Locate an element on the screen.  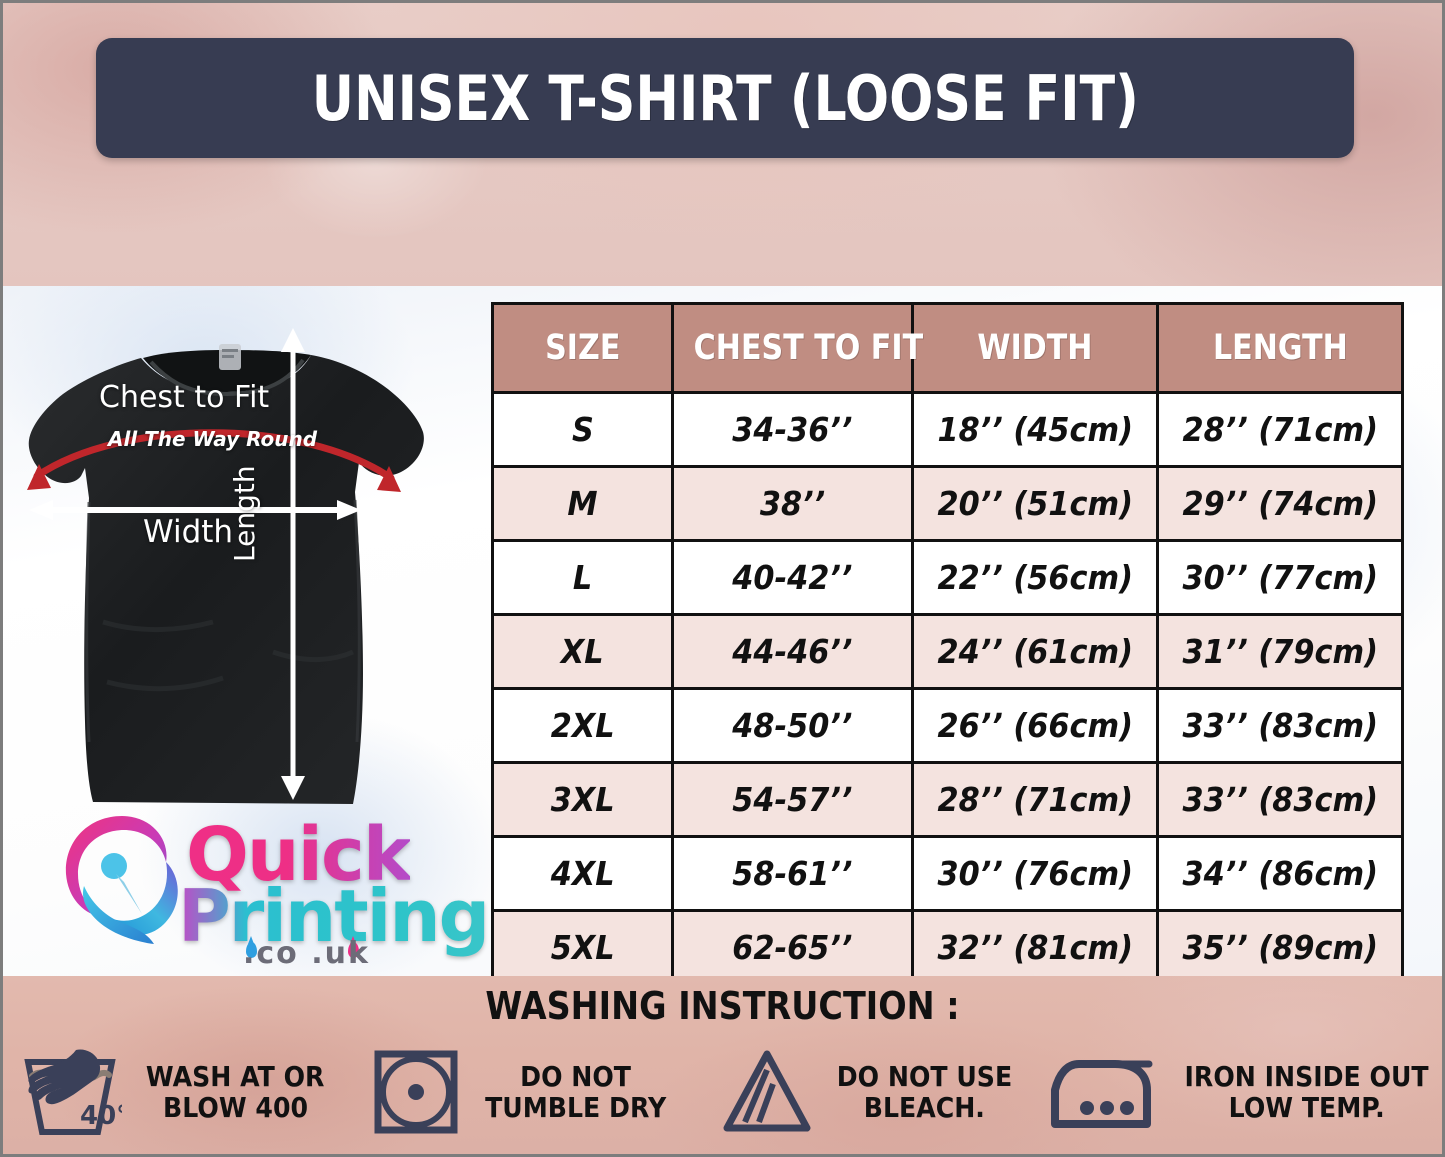
table-row: S 34-36’’ 18’’ (45cm) 28’’ (71cm) is located at coordinates (947, 429).